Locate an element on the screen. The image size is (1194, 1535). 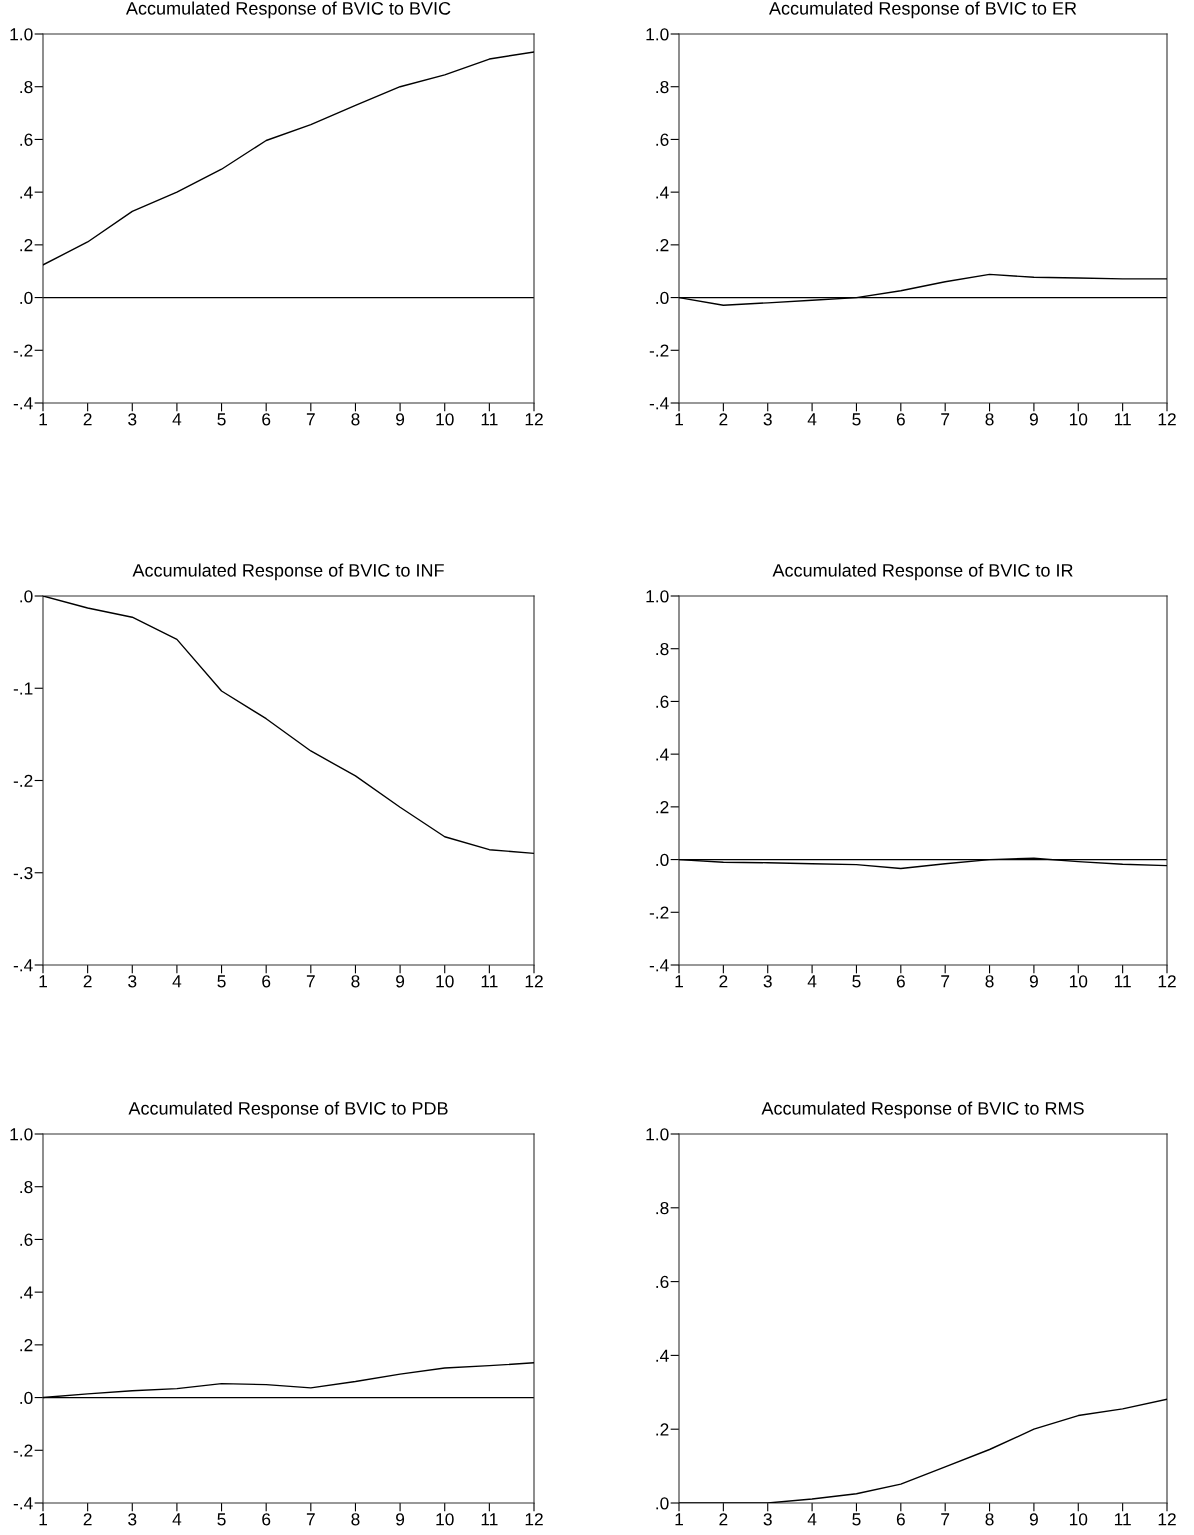
chart-title: Accumulated Response of BVIC to BVIC is located at coordinates (288, 10).